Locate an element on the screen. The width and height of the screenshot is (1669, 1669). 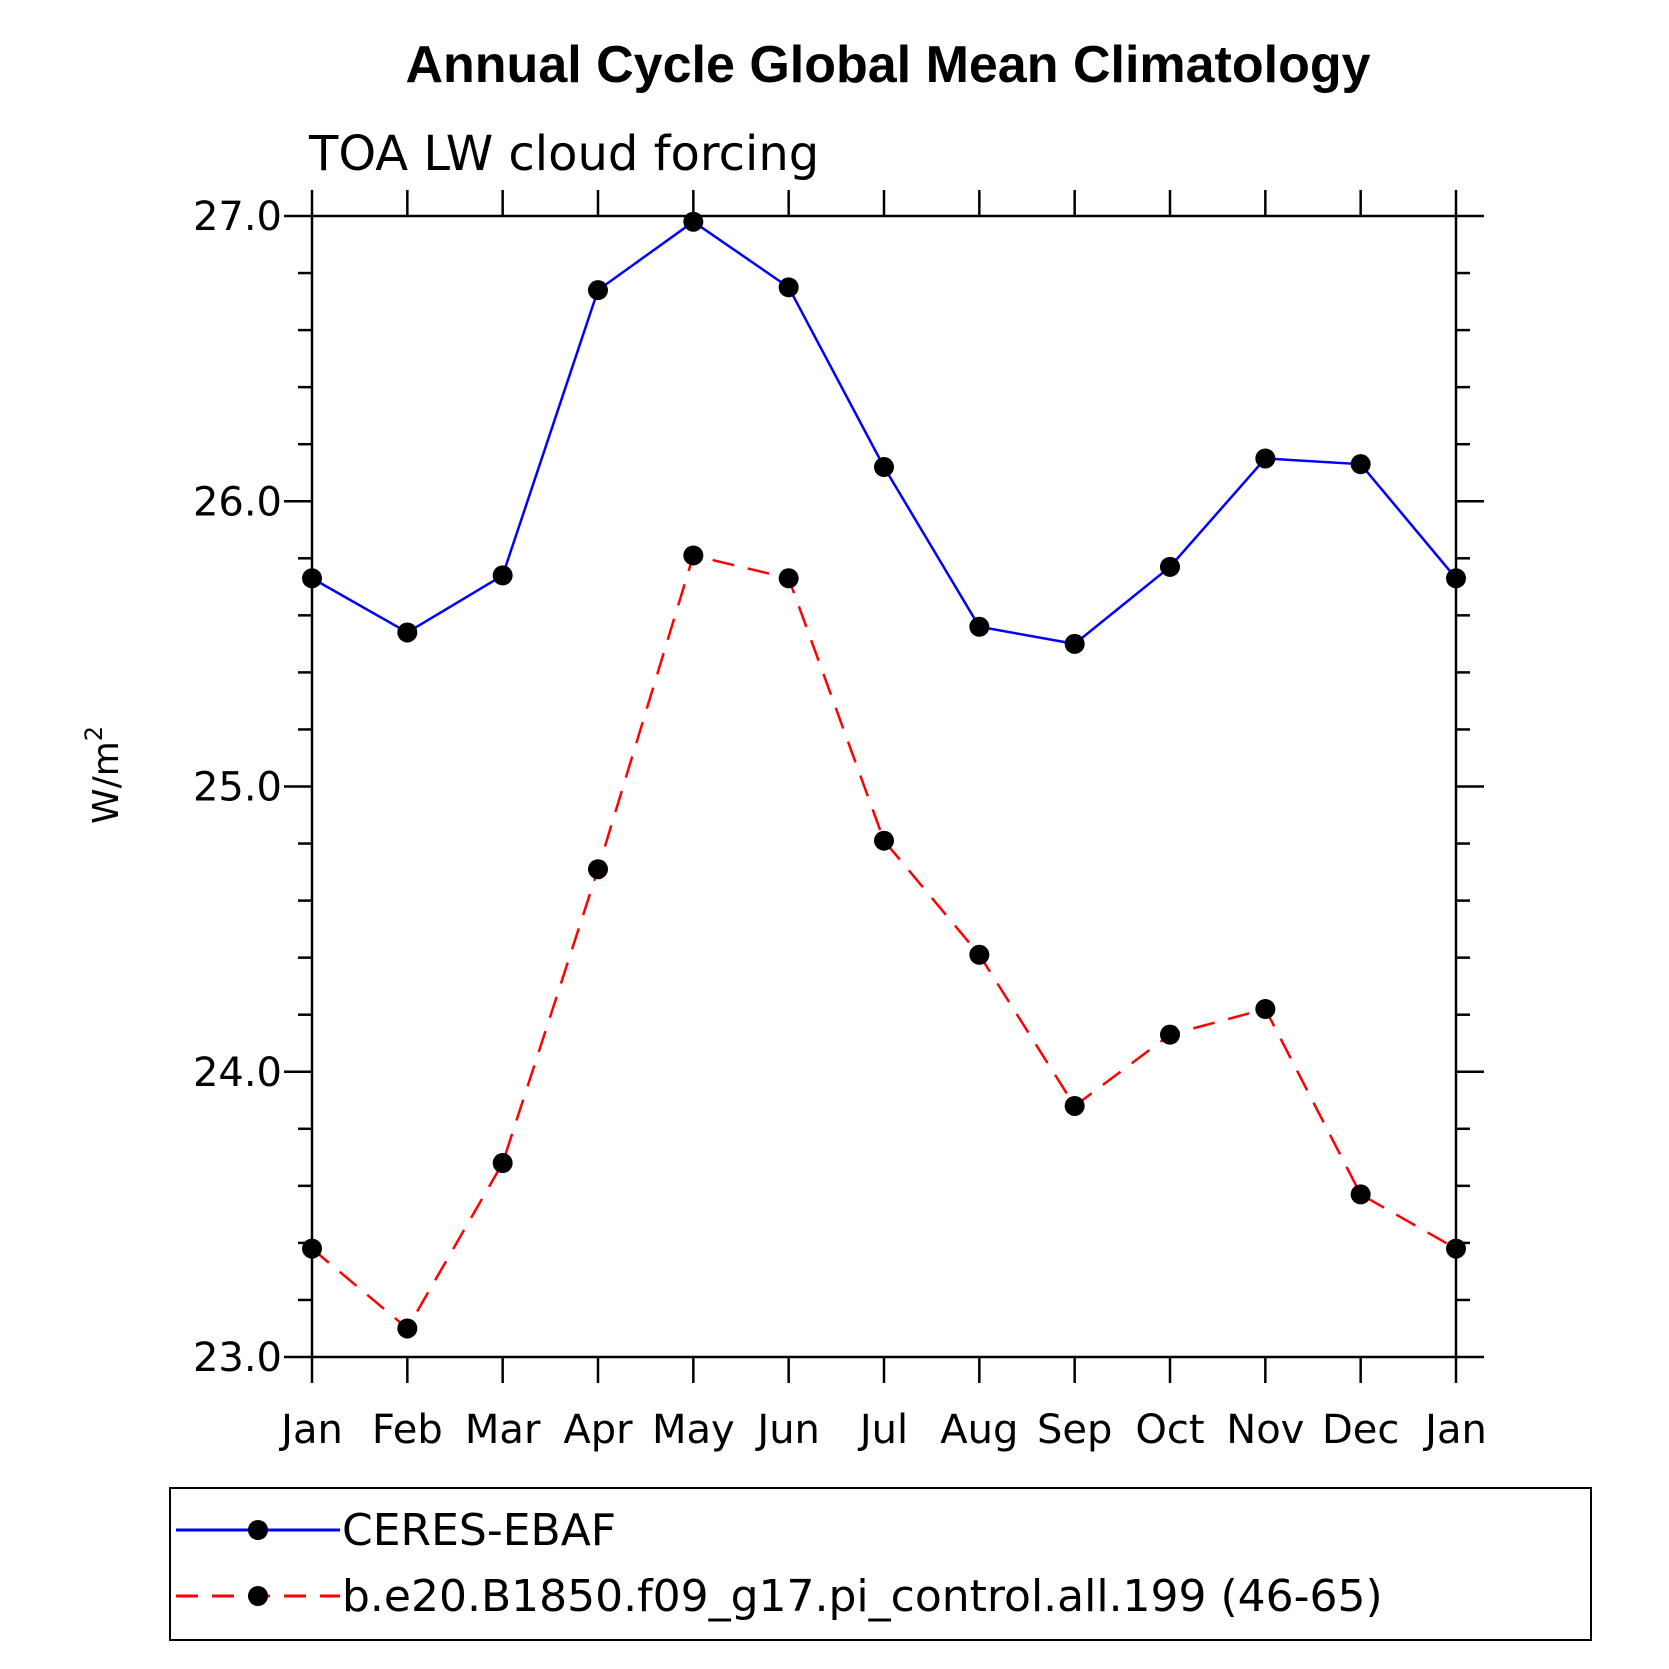
x-tick-label-11: Dec is located at coordinates (1360, 1430).